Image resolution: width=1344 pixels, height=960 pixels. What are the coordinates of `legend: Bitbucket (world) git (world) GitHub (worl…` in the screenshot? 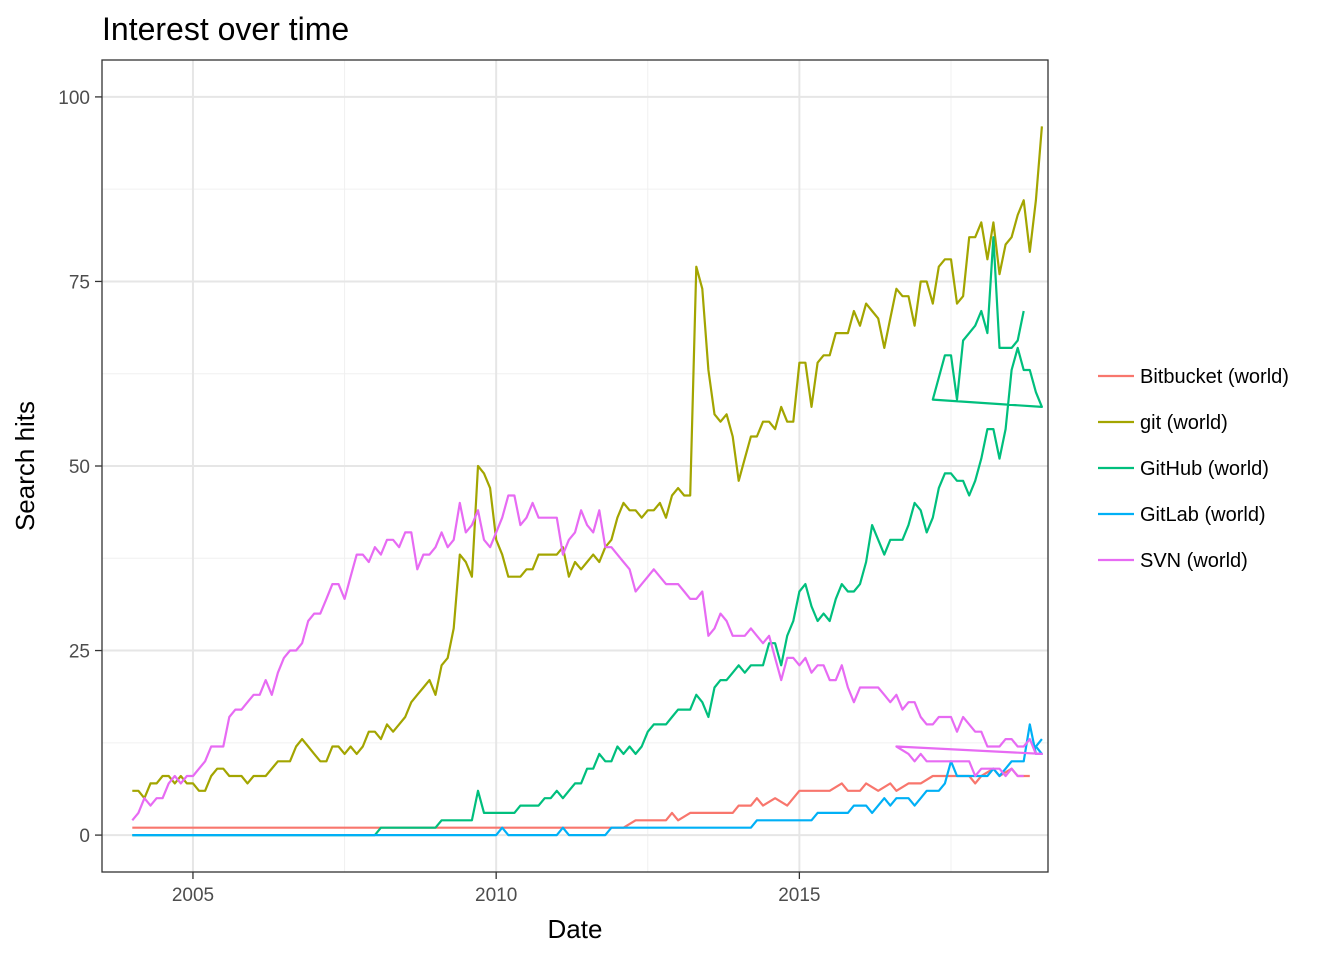 It's located at (1193, 469).